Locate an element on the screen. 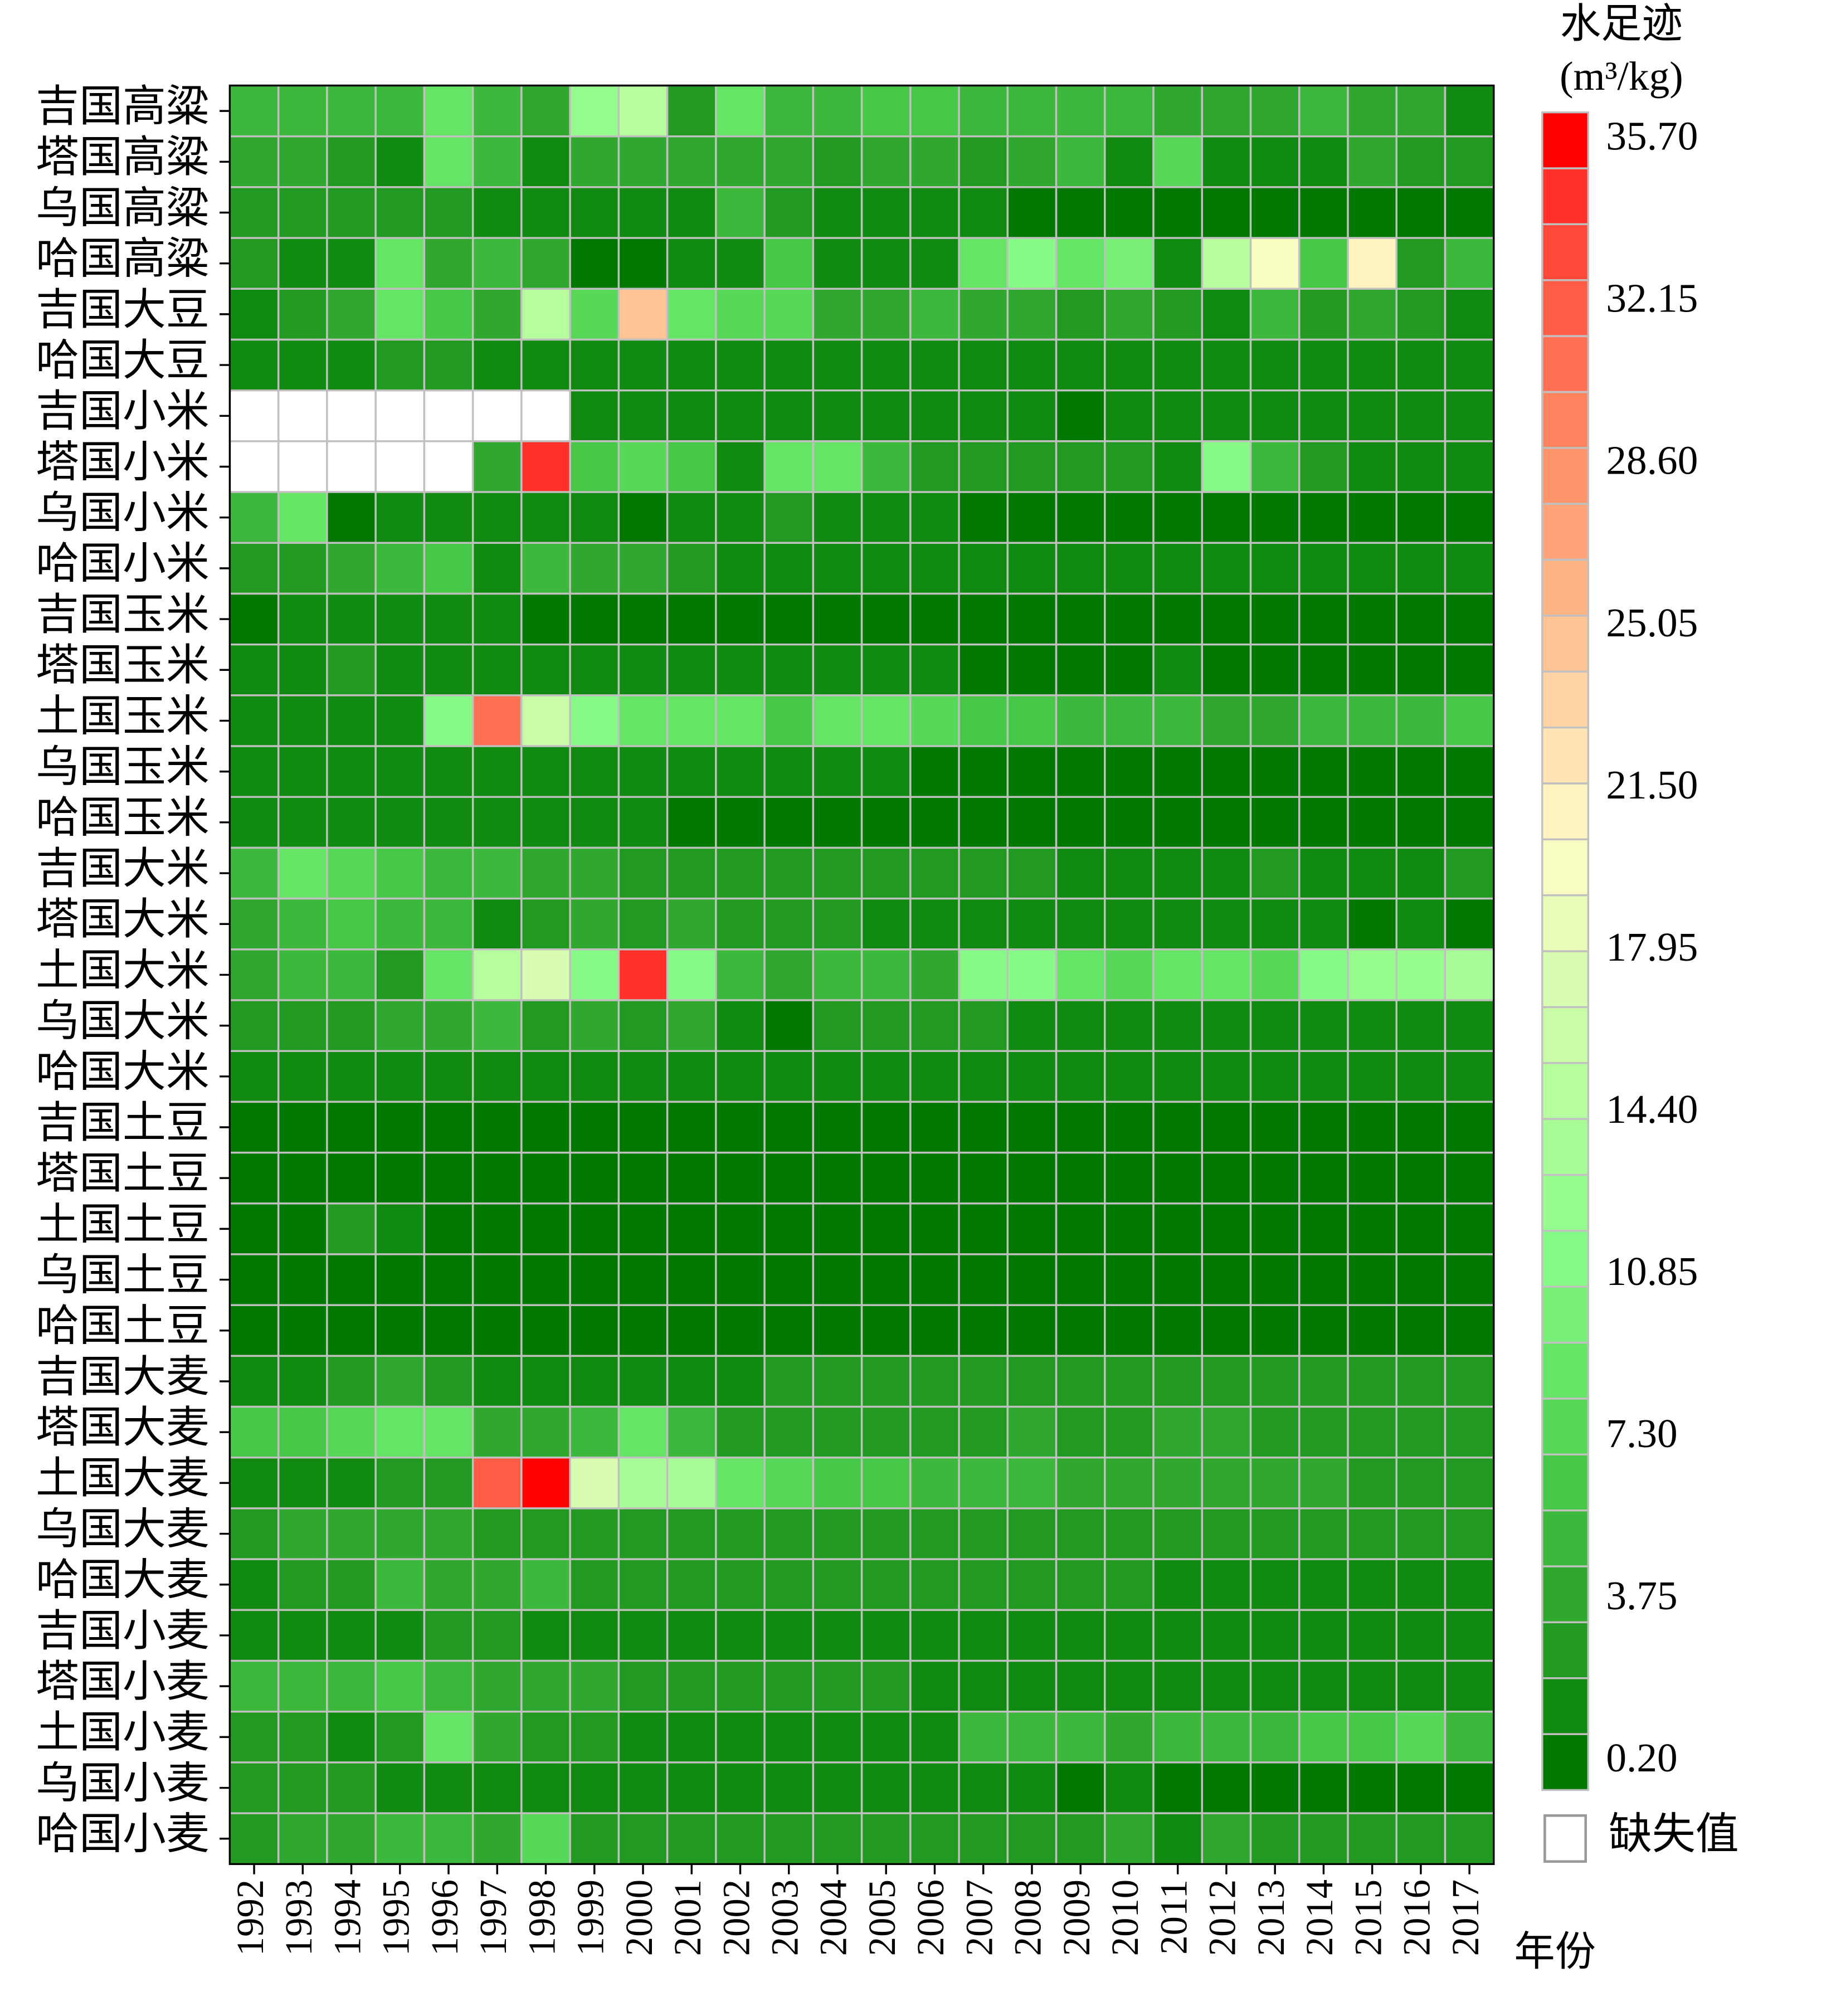 This screenshot has width=1841, height=2016. colorbar-tick-label: 35.70 is located at coordinates (1652, 136).